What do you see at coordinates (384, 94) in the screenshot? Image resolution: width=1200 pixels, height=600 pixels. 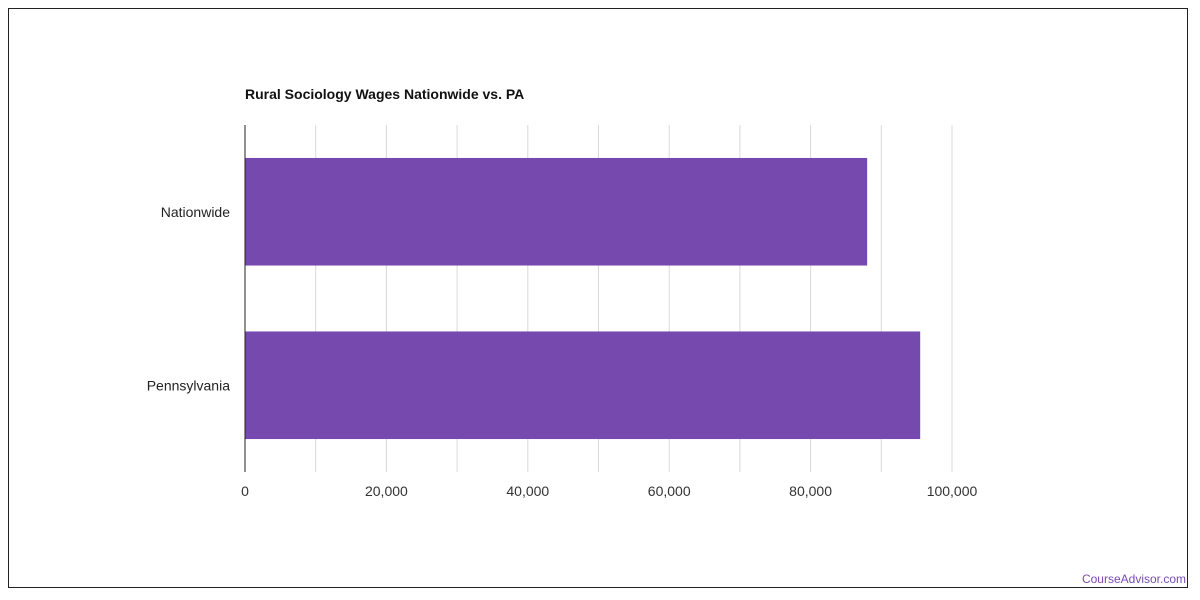 I see `chart-title: Rural Sociology Wages Nationwide vs. PA` at bounding box center [384, 94].